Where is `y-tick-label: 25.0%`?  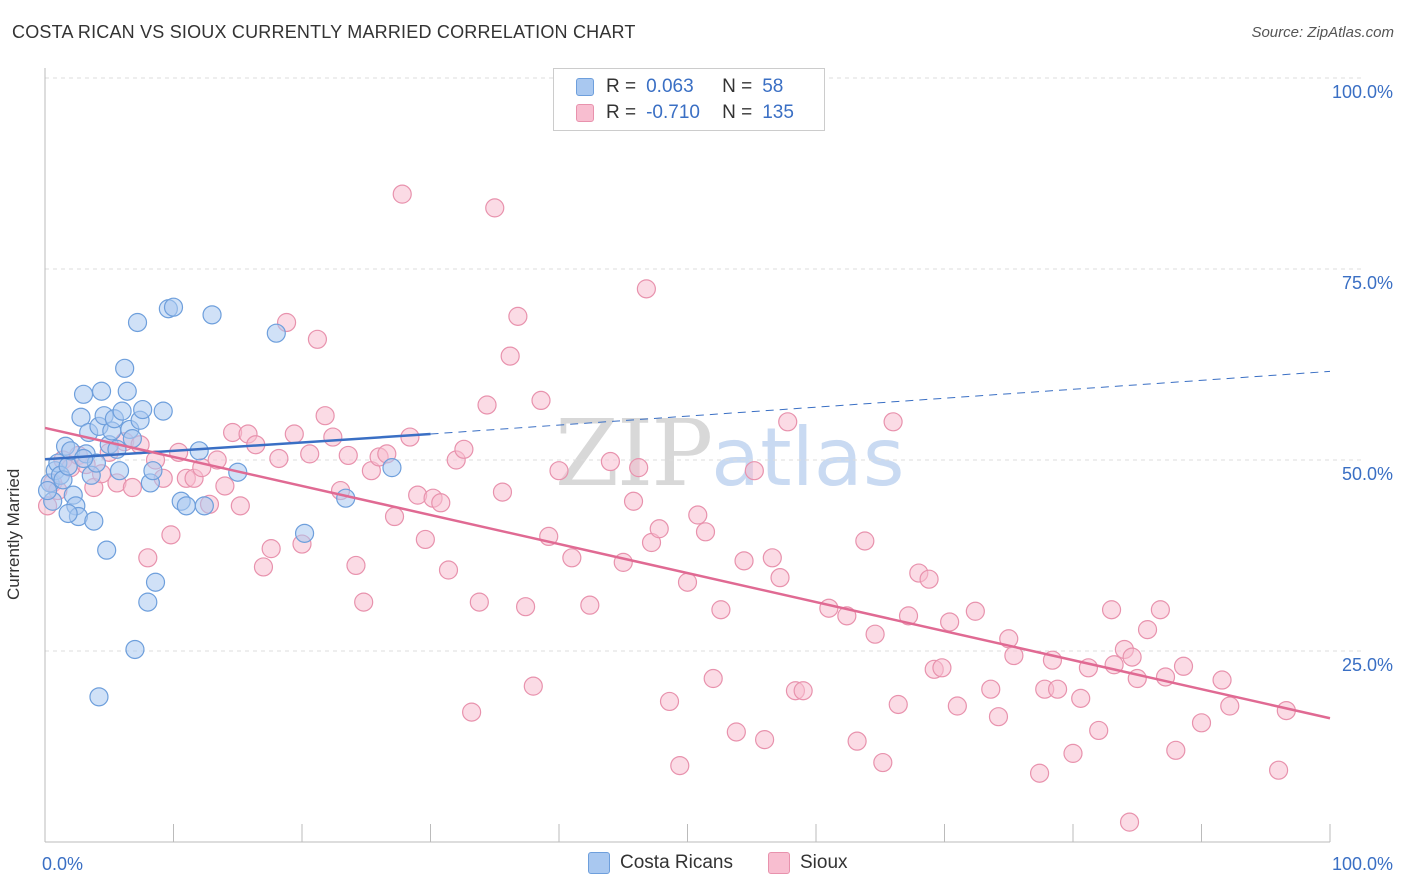 y-tick-label: 25.0% is located at coordinates (1367, 665).